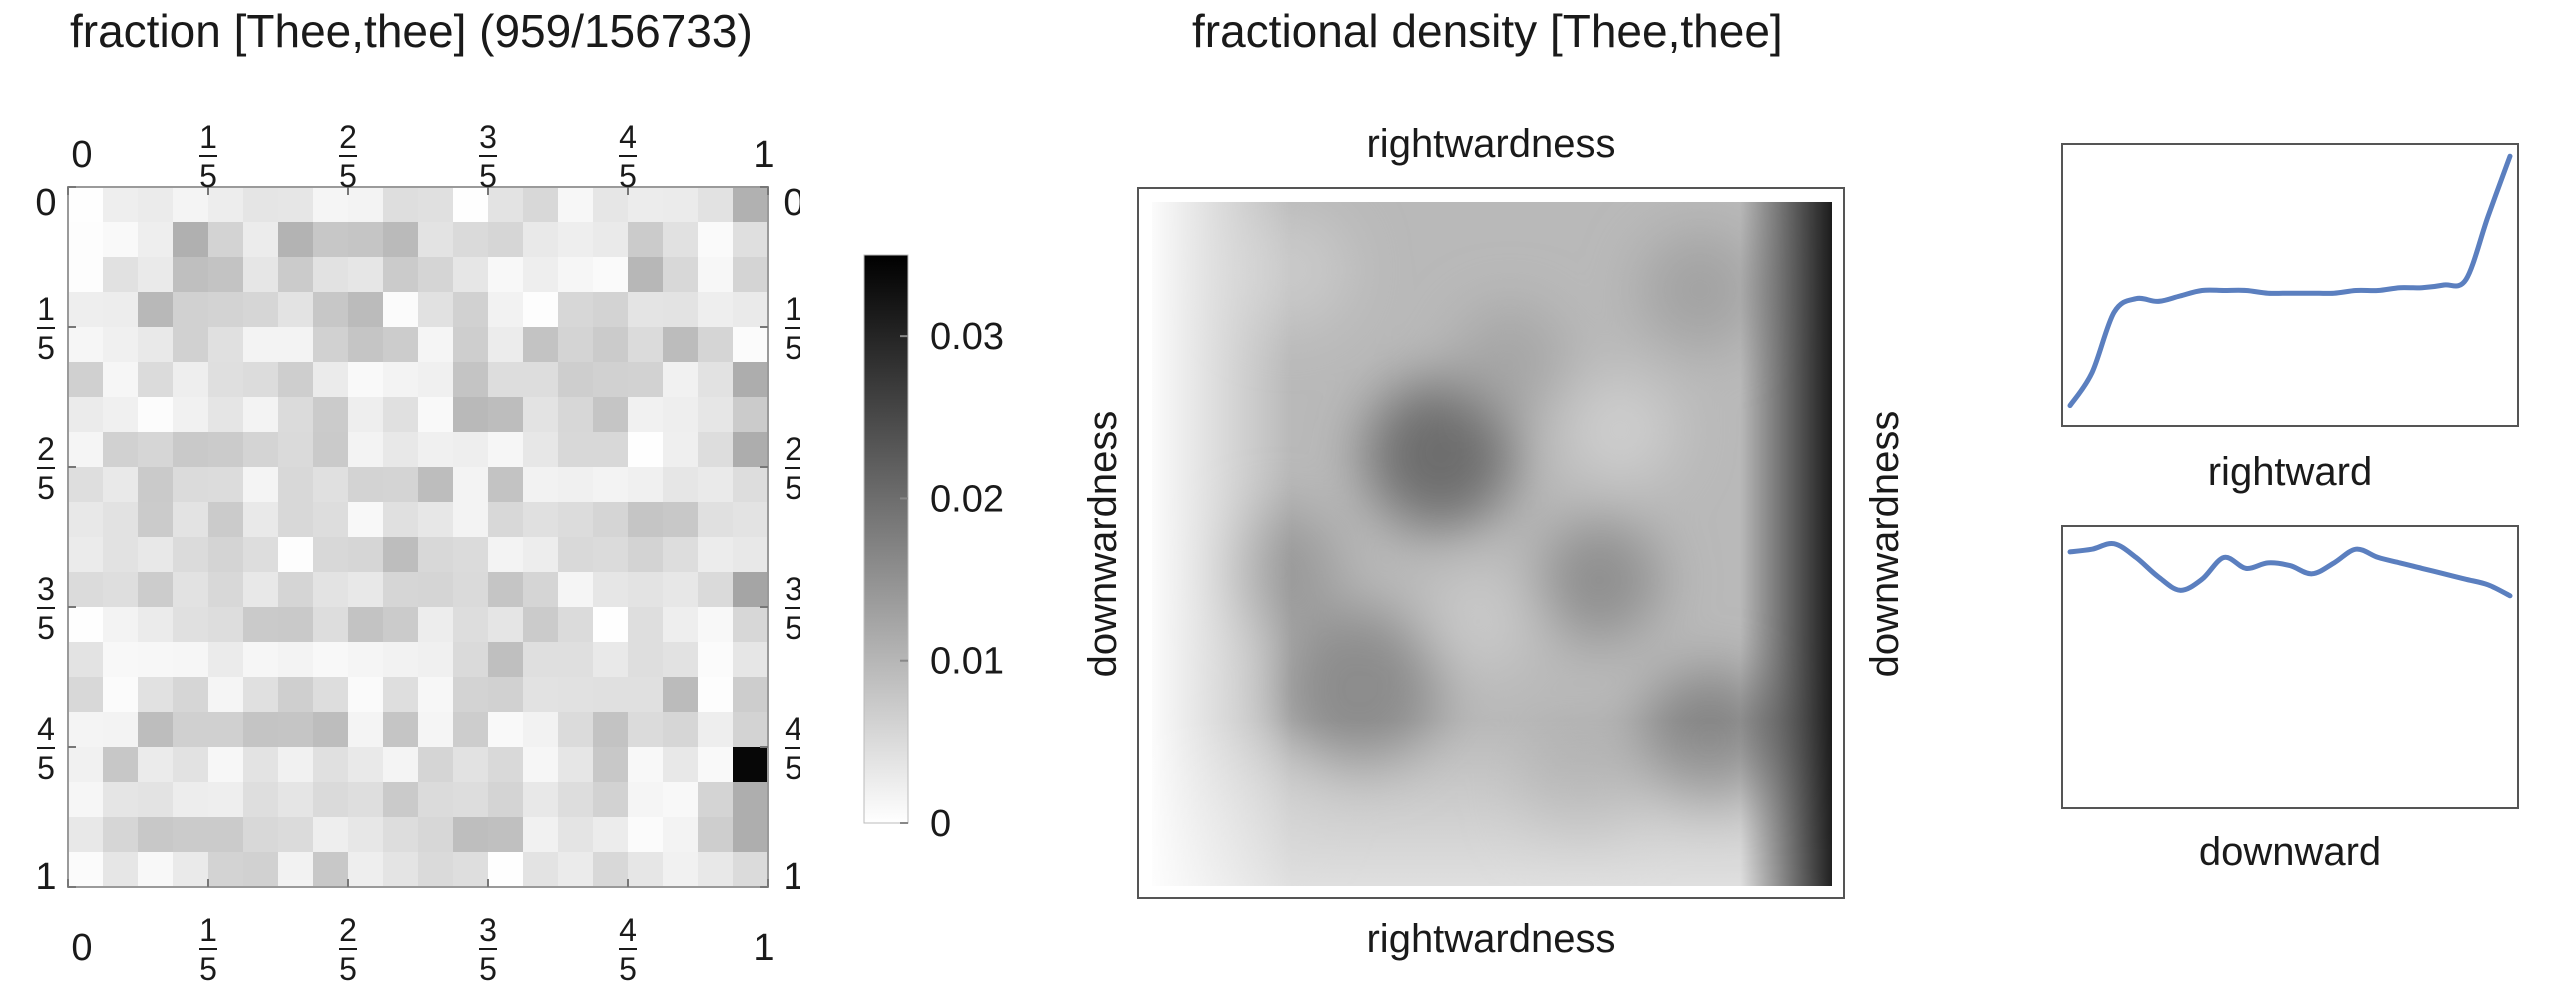 The height and width of the screenshot is (1000, 2558). Describe the element at coordinates (46, 589) in the screenshot. I see `y-tick-left-numerator: 3` at that location.